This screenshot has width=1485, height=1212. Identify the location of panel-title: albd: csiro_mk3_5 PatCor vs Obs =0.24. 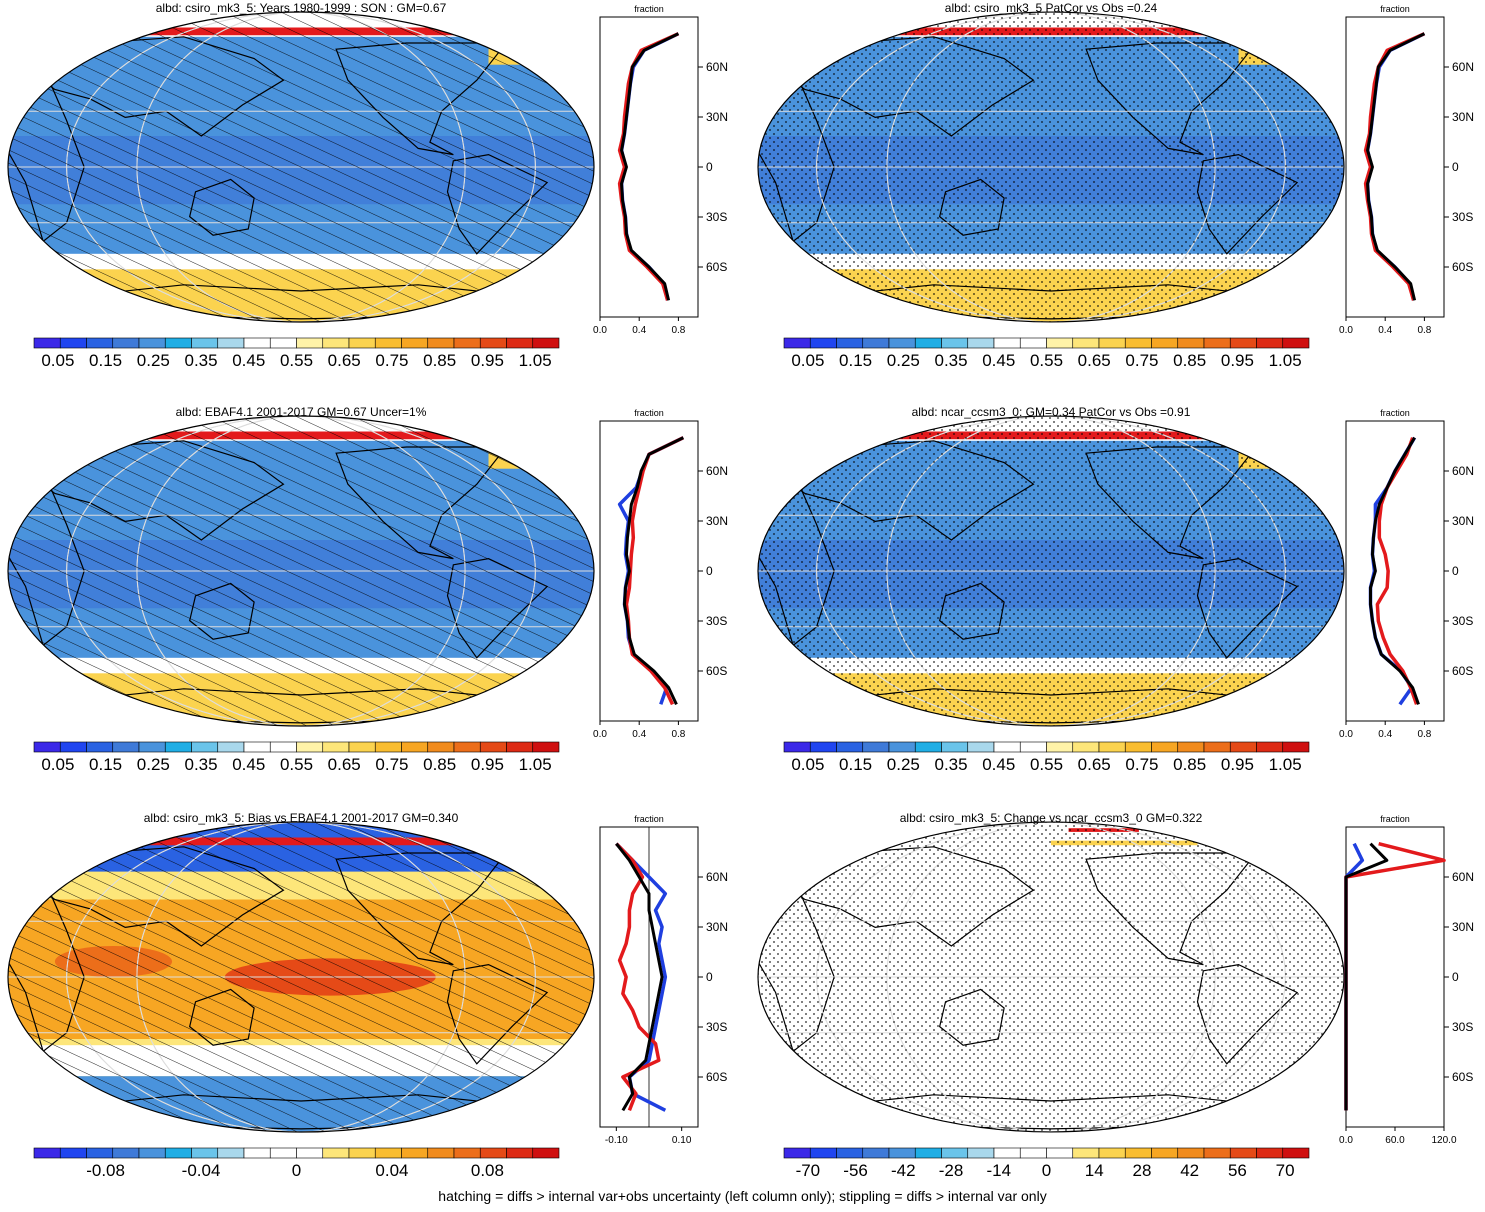
(1051, 8).